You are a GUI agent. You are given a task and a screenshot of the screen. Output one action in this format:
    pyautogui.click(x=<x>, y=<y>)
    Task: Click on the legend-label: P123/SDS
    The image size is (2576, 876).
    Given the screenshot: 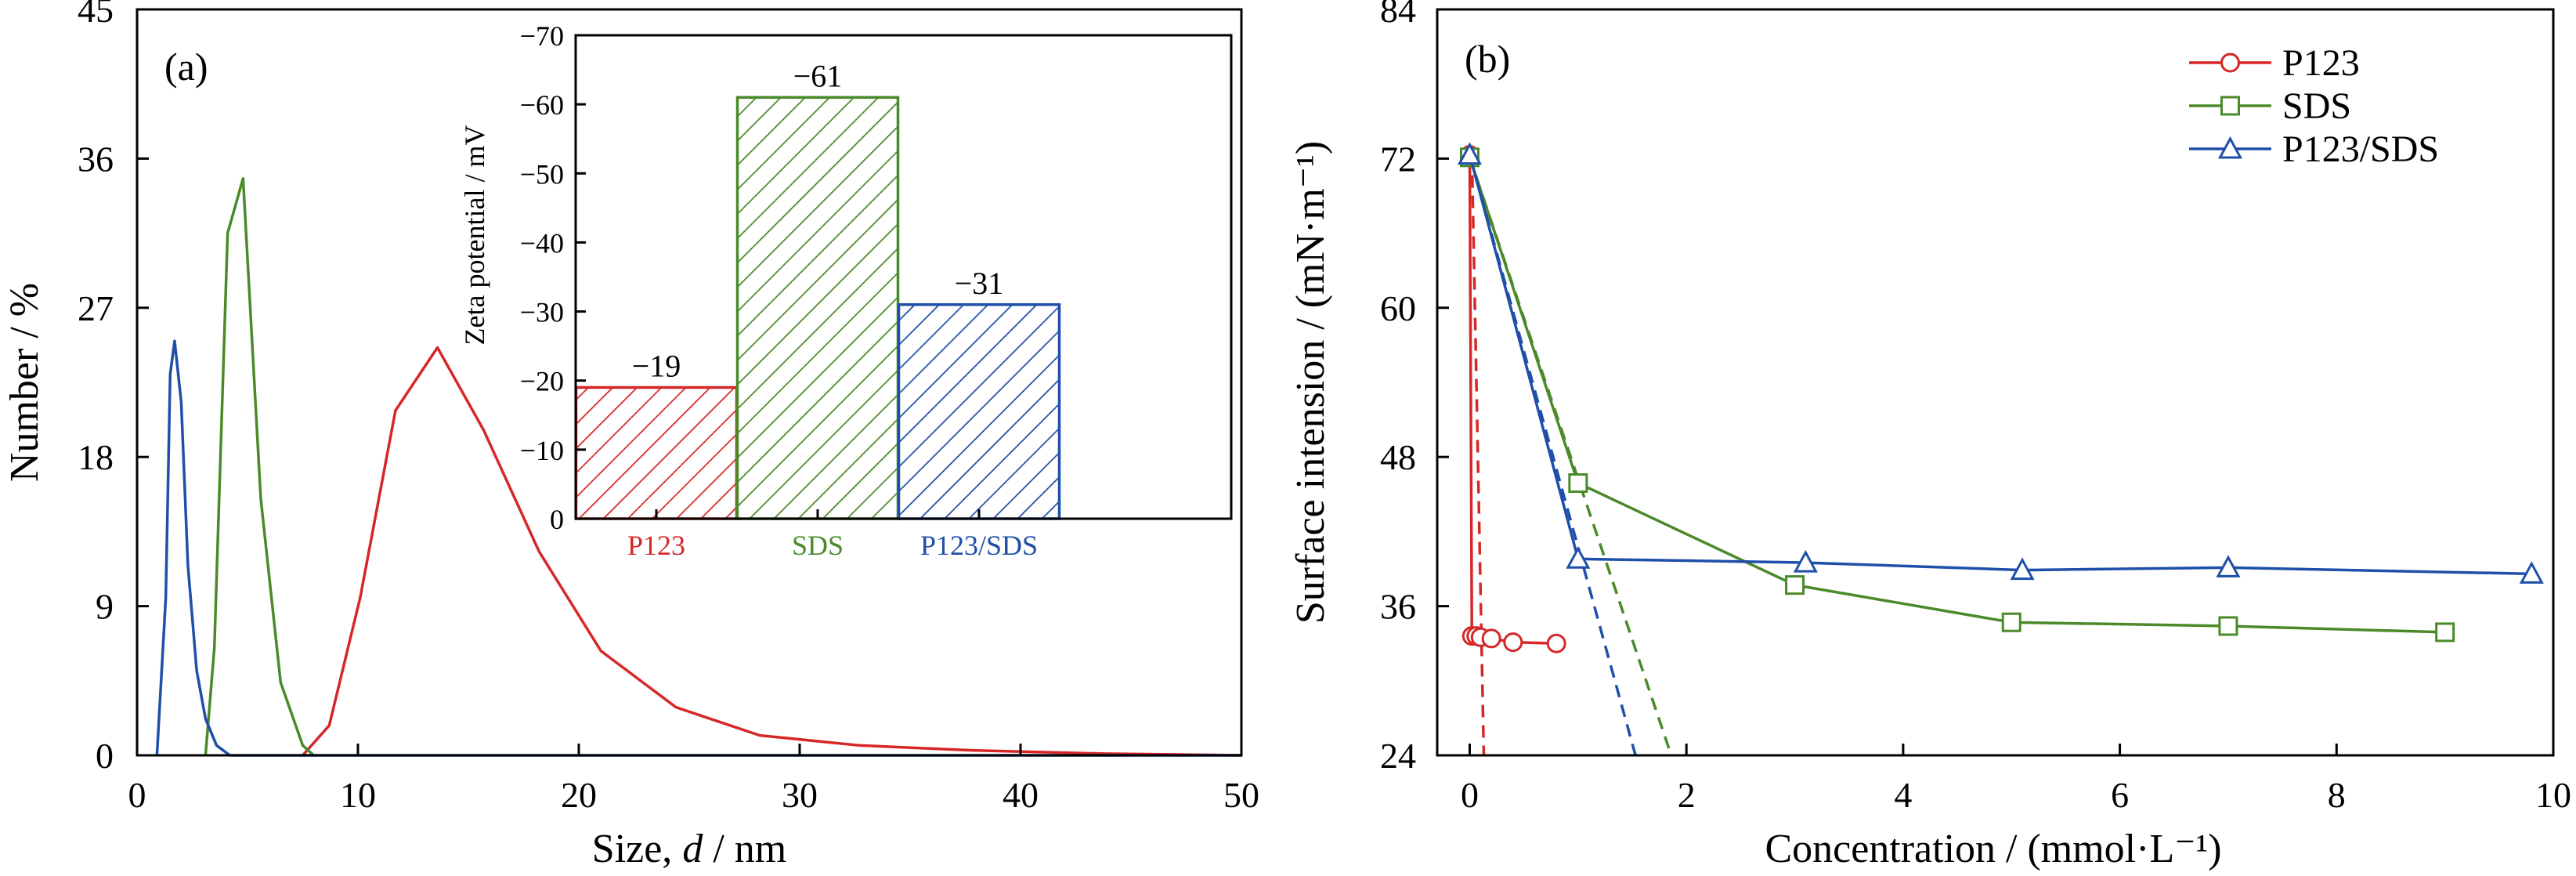 What is the action you would take?
    pyautogui.click(x=2360, y=149)
    